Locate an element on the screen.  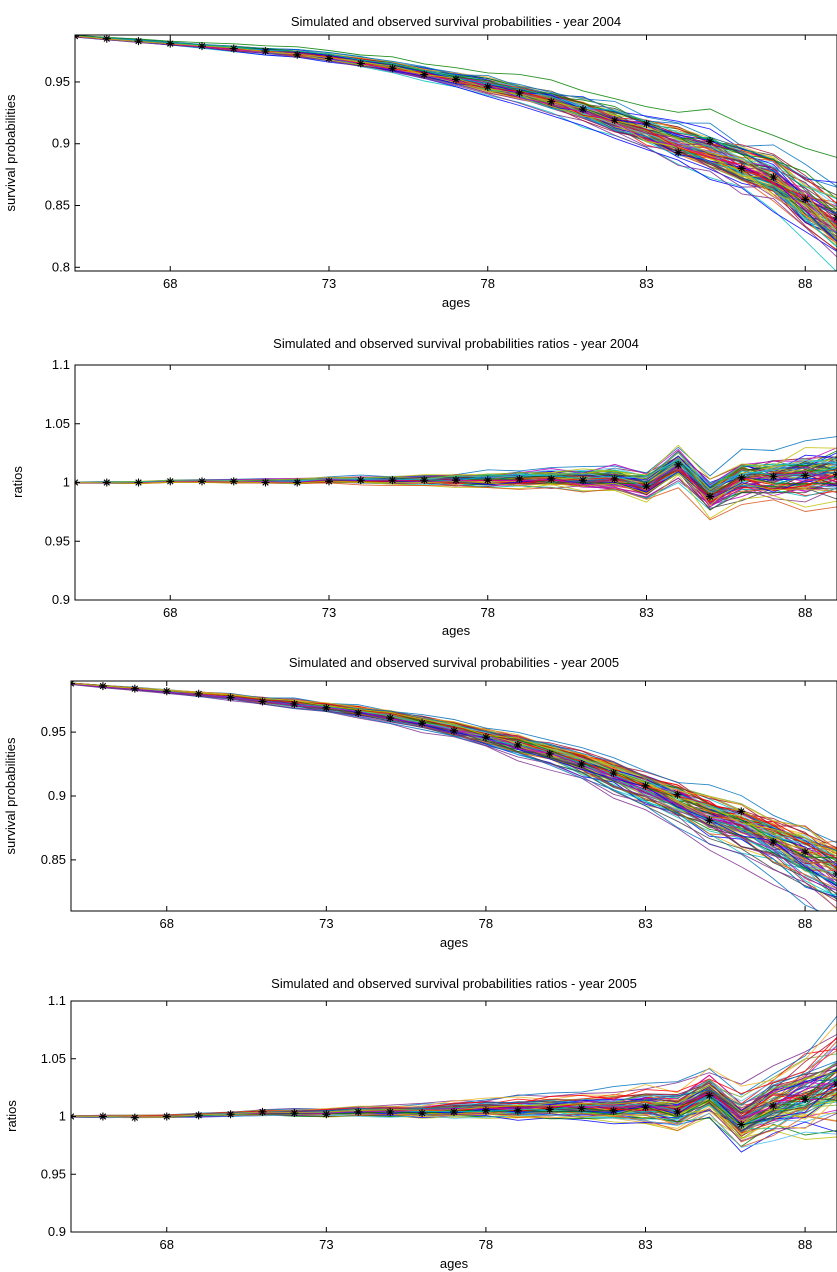
observed-markers is located at coordinates (456, 128).